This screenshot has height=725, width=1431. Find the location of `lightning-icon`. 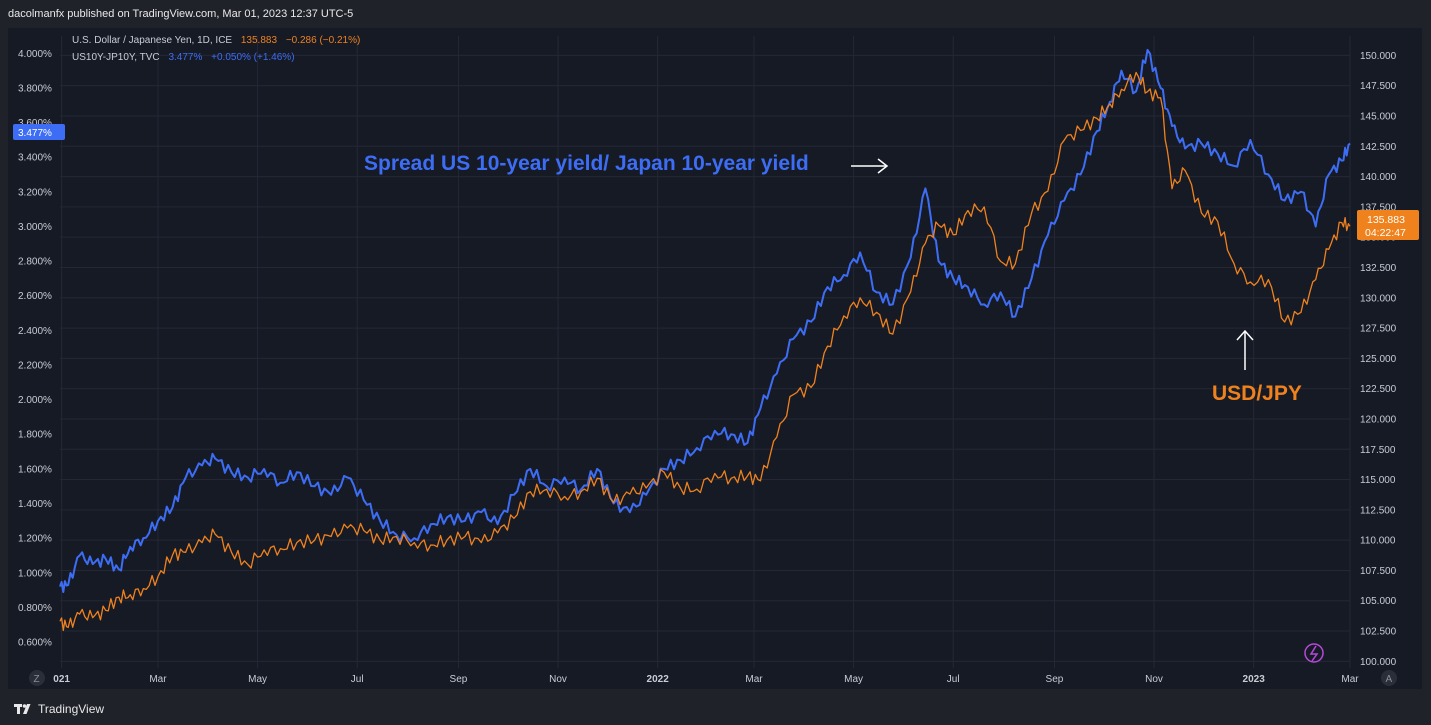

lightning-icon is located at coordinates (1314, 653).